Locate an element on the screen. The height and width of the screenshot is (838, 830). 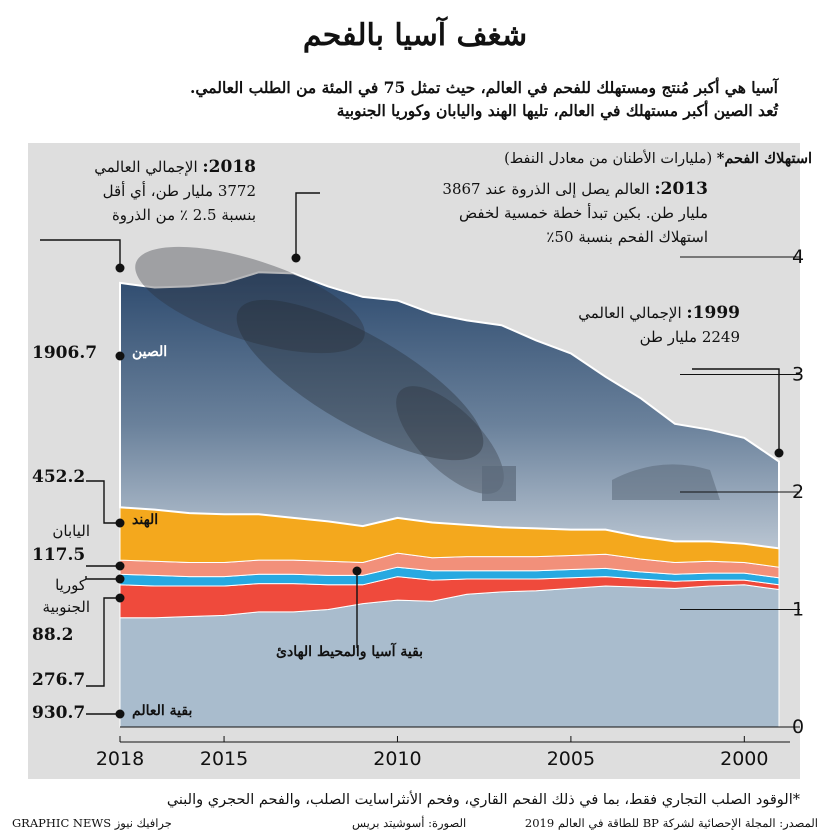
label-rest-world: بقية العالم is located at coordinates (162, 711).